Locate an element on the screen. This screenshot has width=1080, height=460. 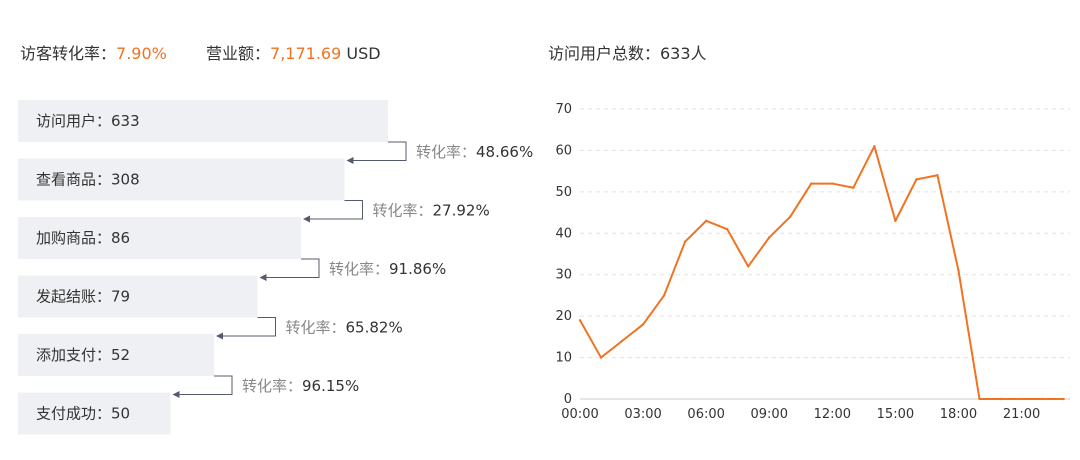
data-point-1900 is located at coordinates (979, 399).